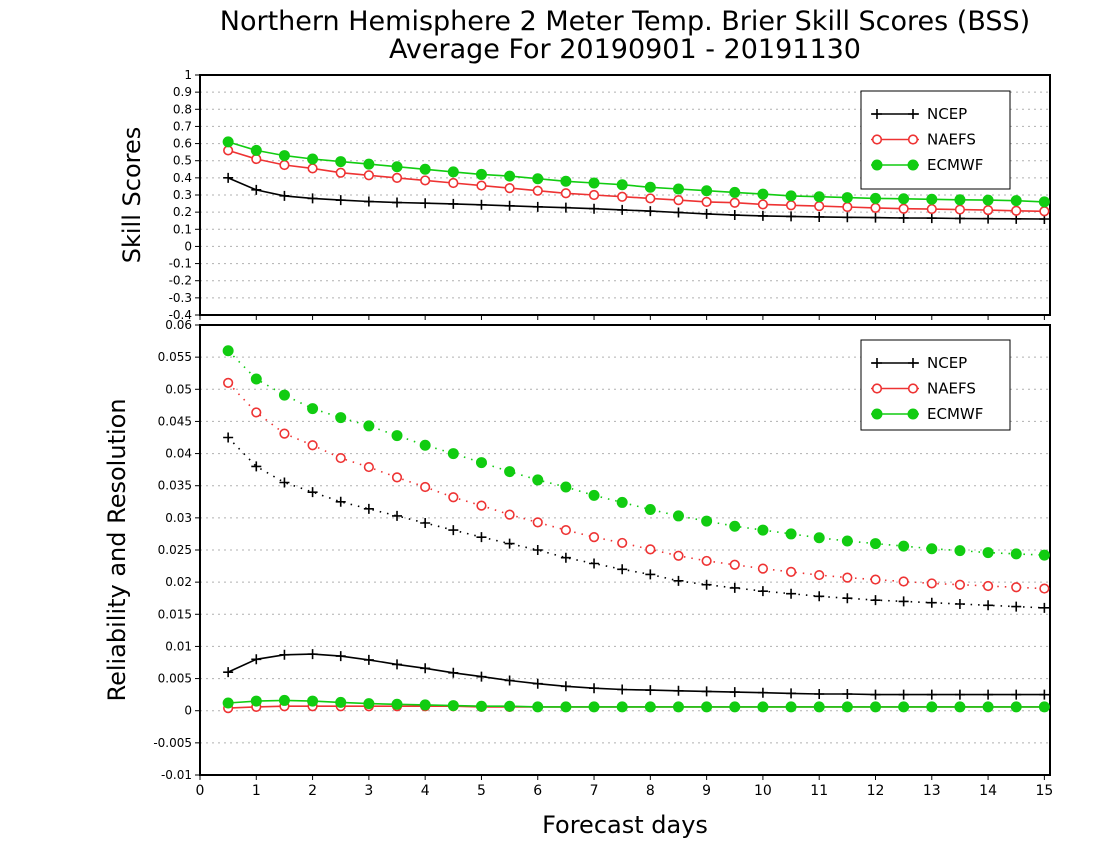  What do you see at coordinates (932, 791) in the screenshot?
I see `x-tick-label: 13` at bounding box center [932, 791].